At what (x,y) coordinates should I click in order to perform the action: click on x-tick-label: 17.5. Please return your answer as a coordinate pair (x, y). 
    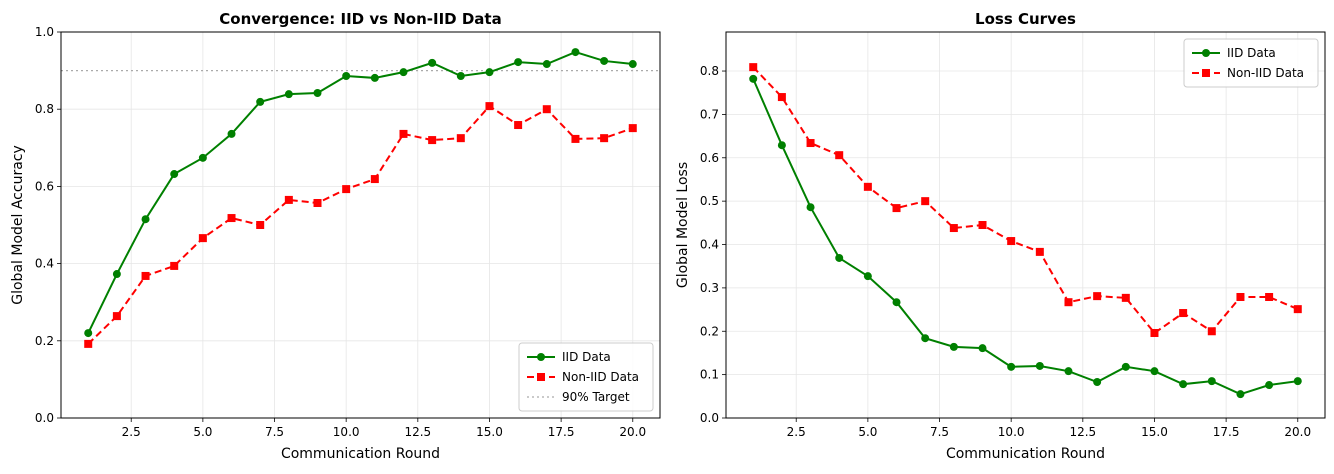
    Looking at the image, I should click on (1226, 432).